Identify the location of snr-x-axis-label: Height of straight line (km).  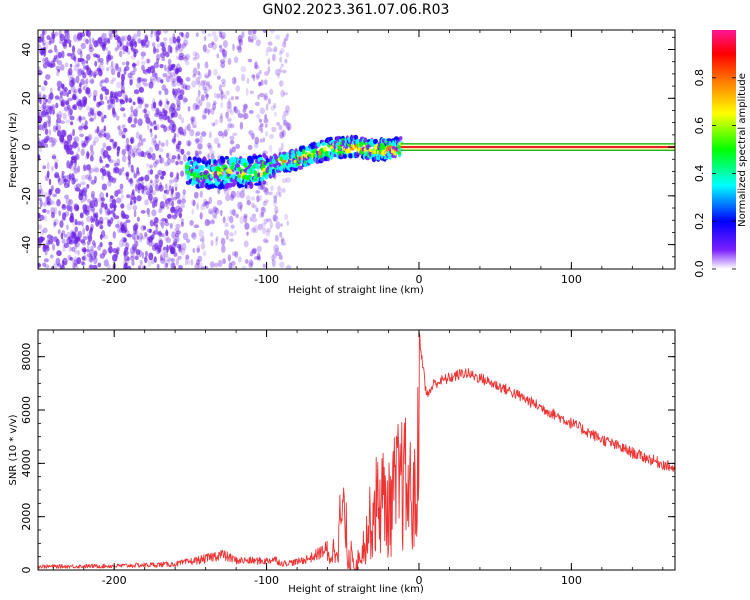
(356, 589).